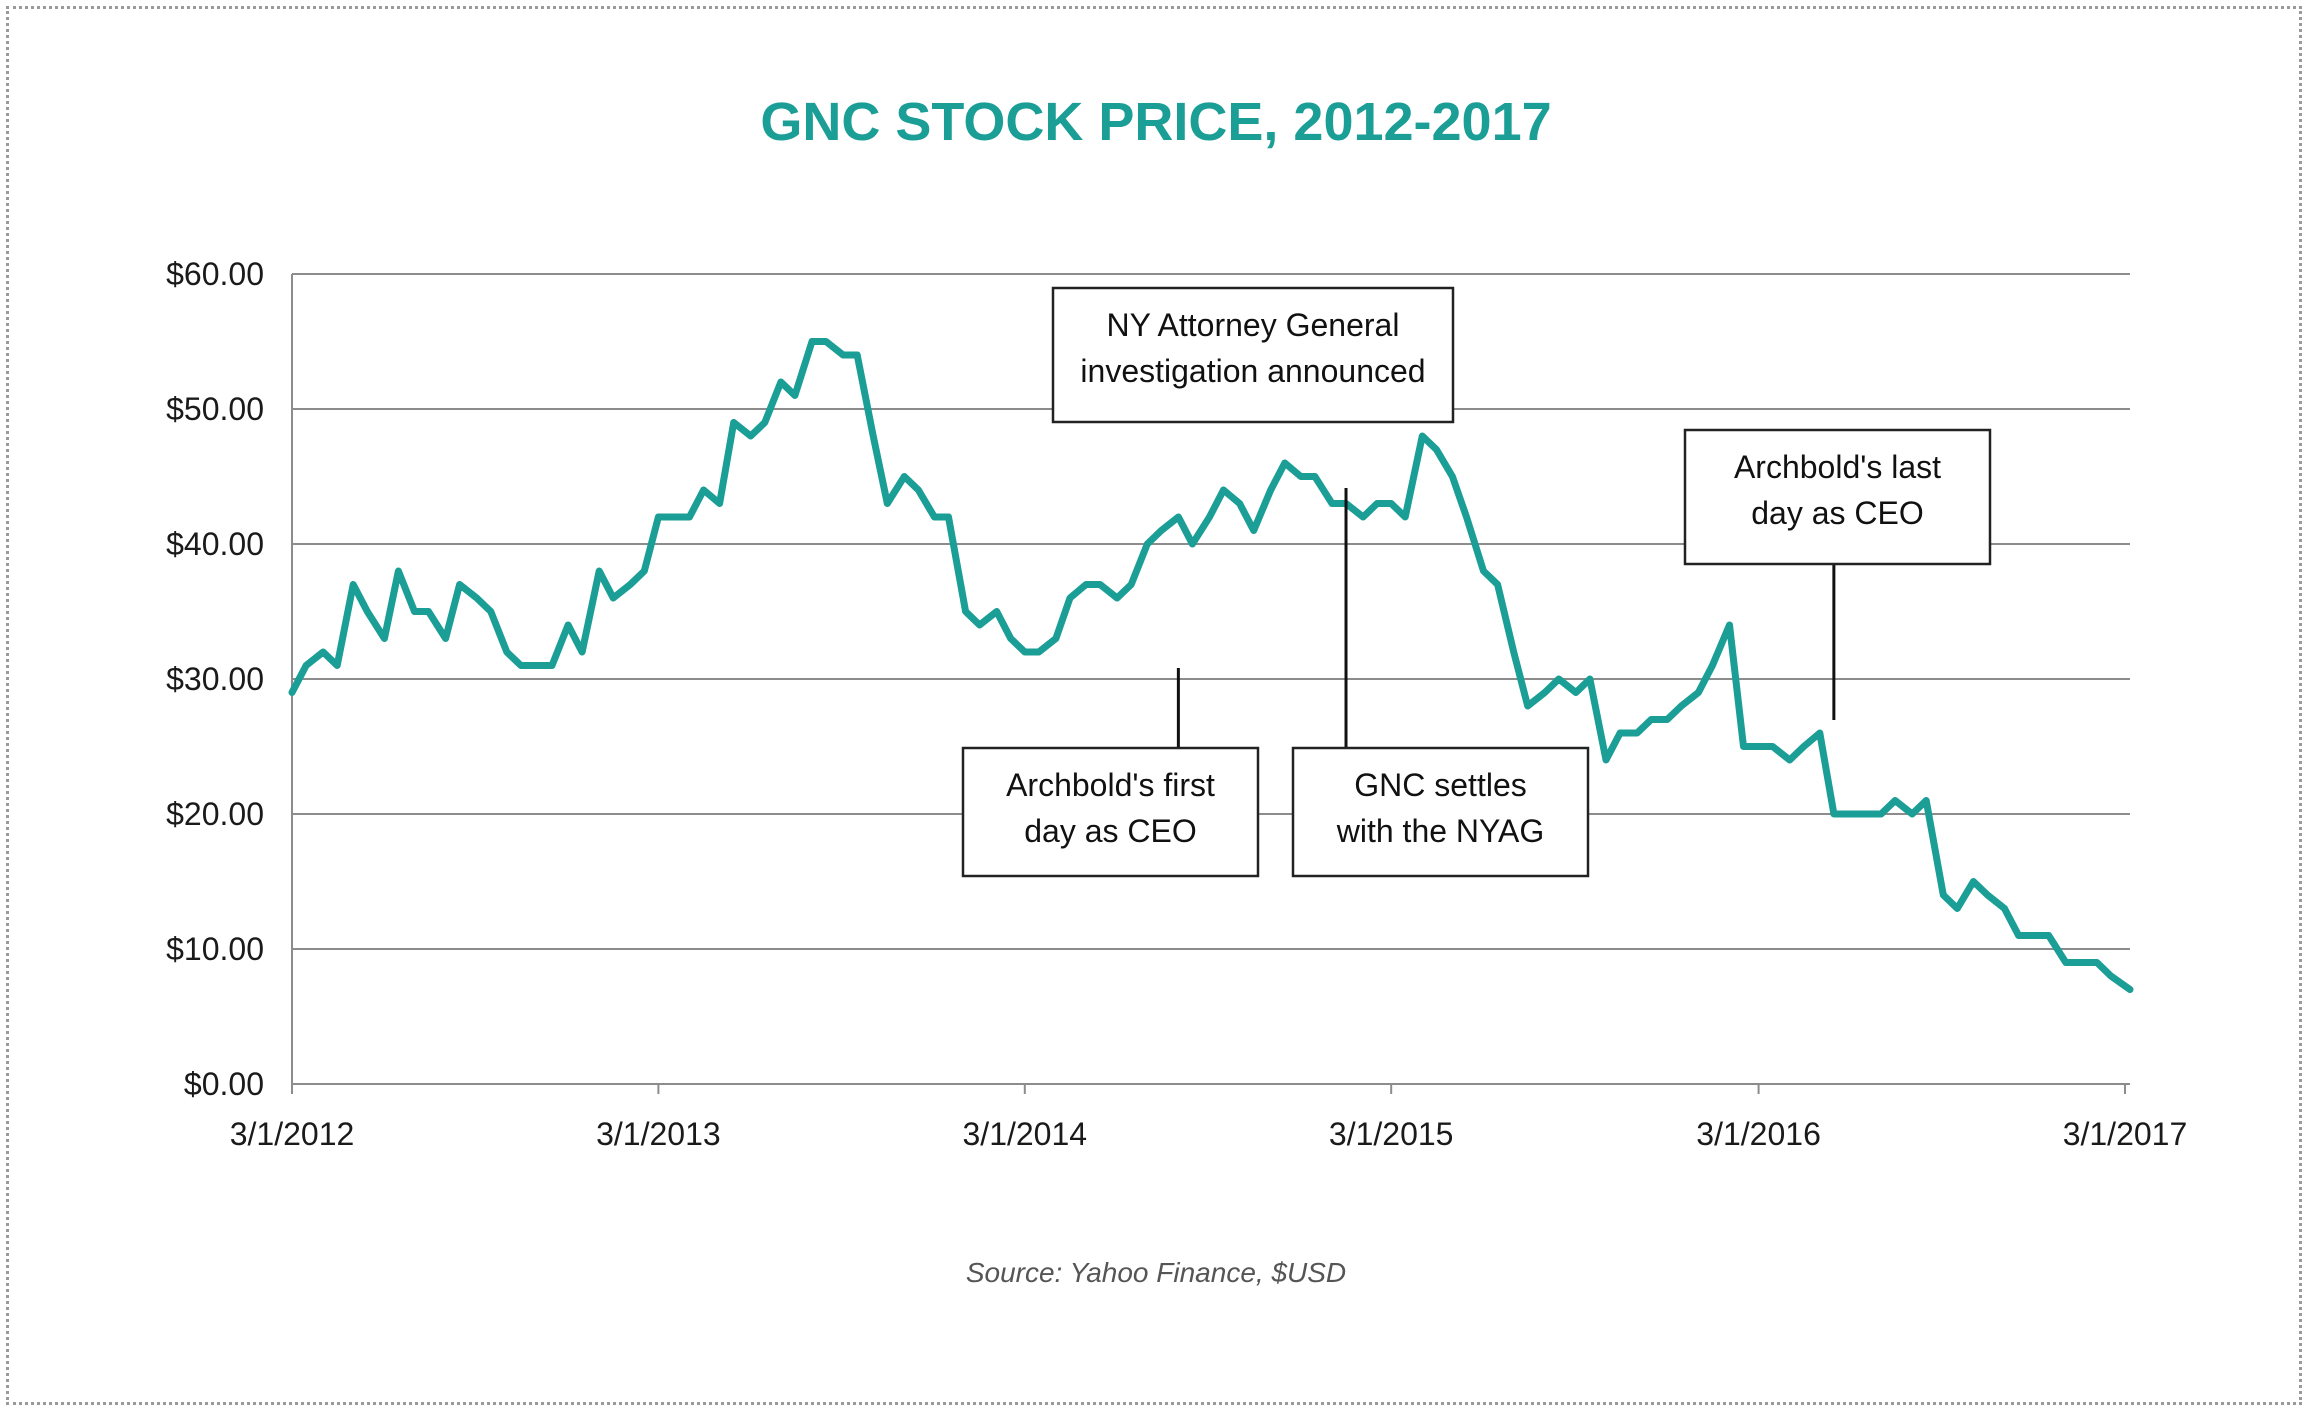 The width and height of the screenshot is (2312, 1413). What do you see at coordinates (1156, 1272) in the screenshot?
I see `source-note: Source: Yahoo Finance, $USD` at bounding box center [1156, 1272].